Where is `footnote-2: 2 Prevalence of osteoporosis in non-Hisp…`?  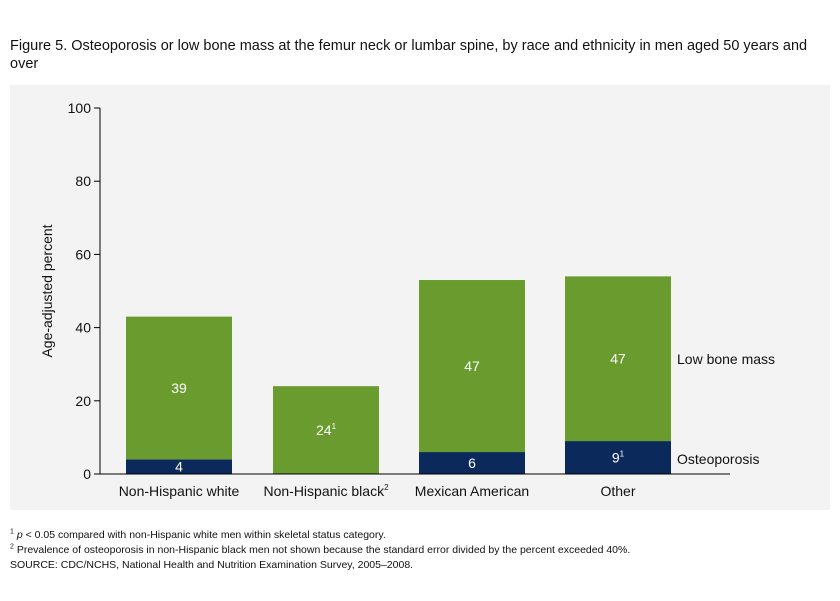
footnote-2: 2 Prevalence of osteoporosis in non-Hisp… is located at coordinates (420, 550).